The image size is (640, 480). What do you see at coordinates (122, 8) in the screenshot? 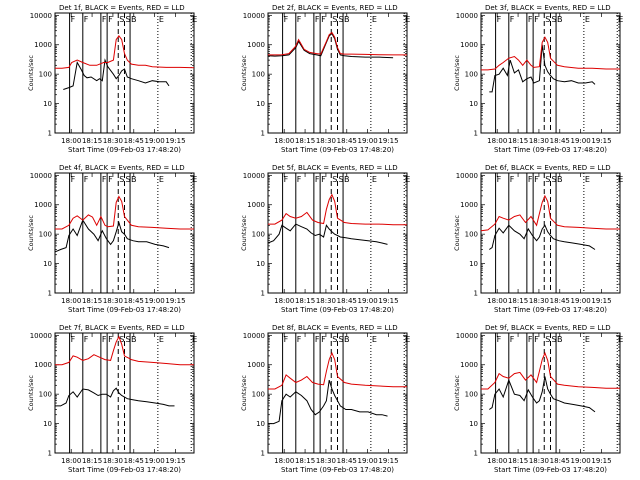
I see `panel-title: Det 1f, BLACK = Events, RED = LLD` at bounding box center [122, 8].